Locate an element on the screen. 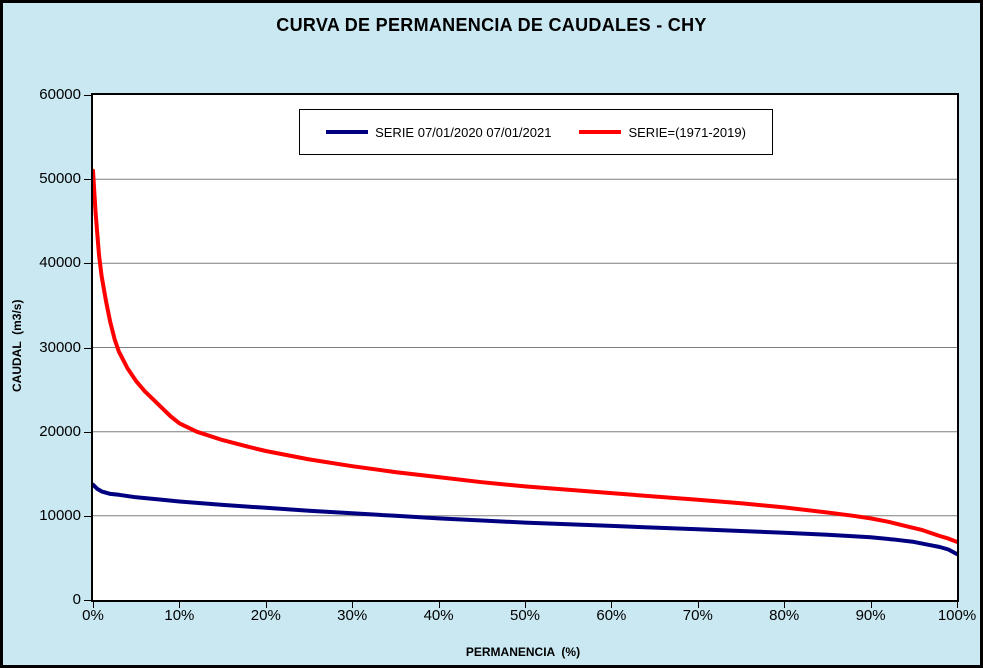 This screenshot has width=983, height=668. legend-line-blue-icon is located at coordinates (347, 132).